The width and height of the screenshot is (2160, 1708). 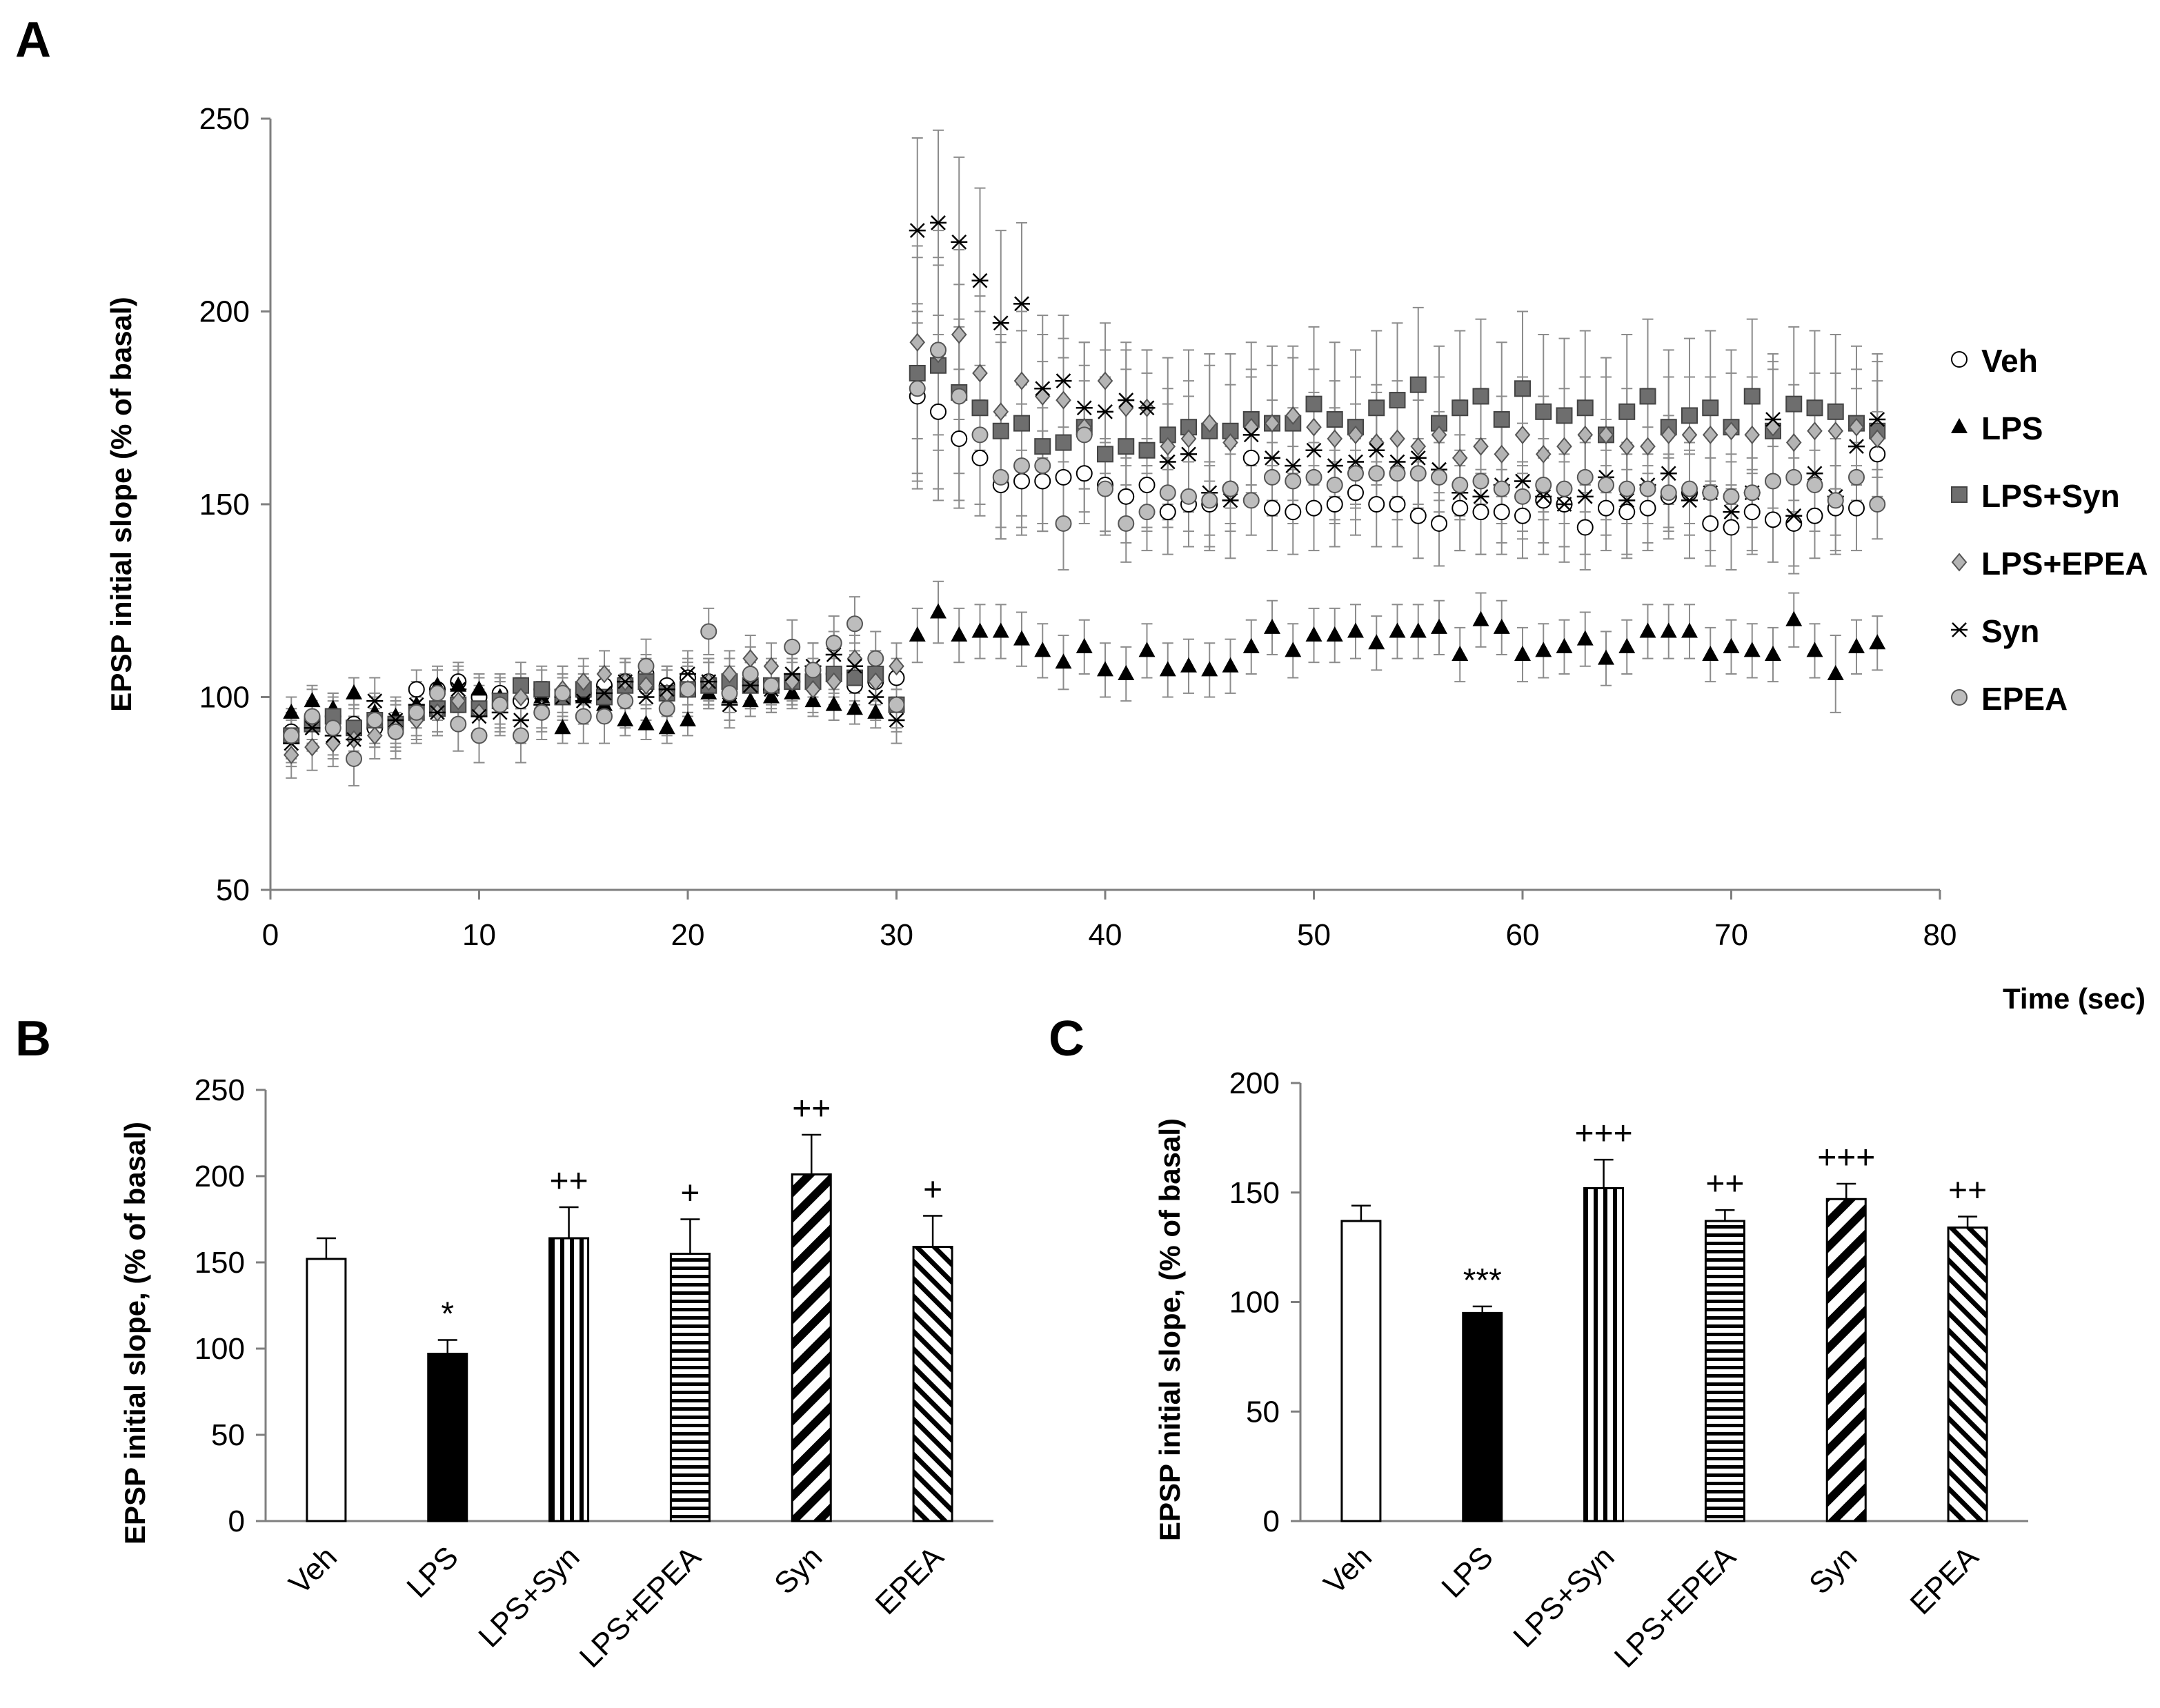 I want to click on significance-label: *, so click(x=448, y=1314).